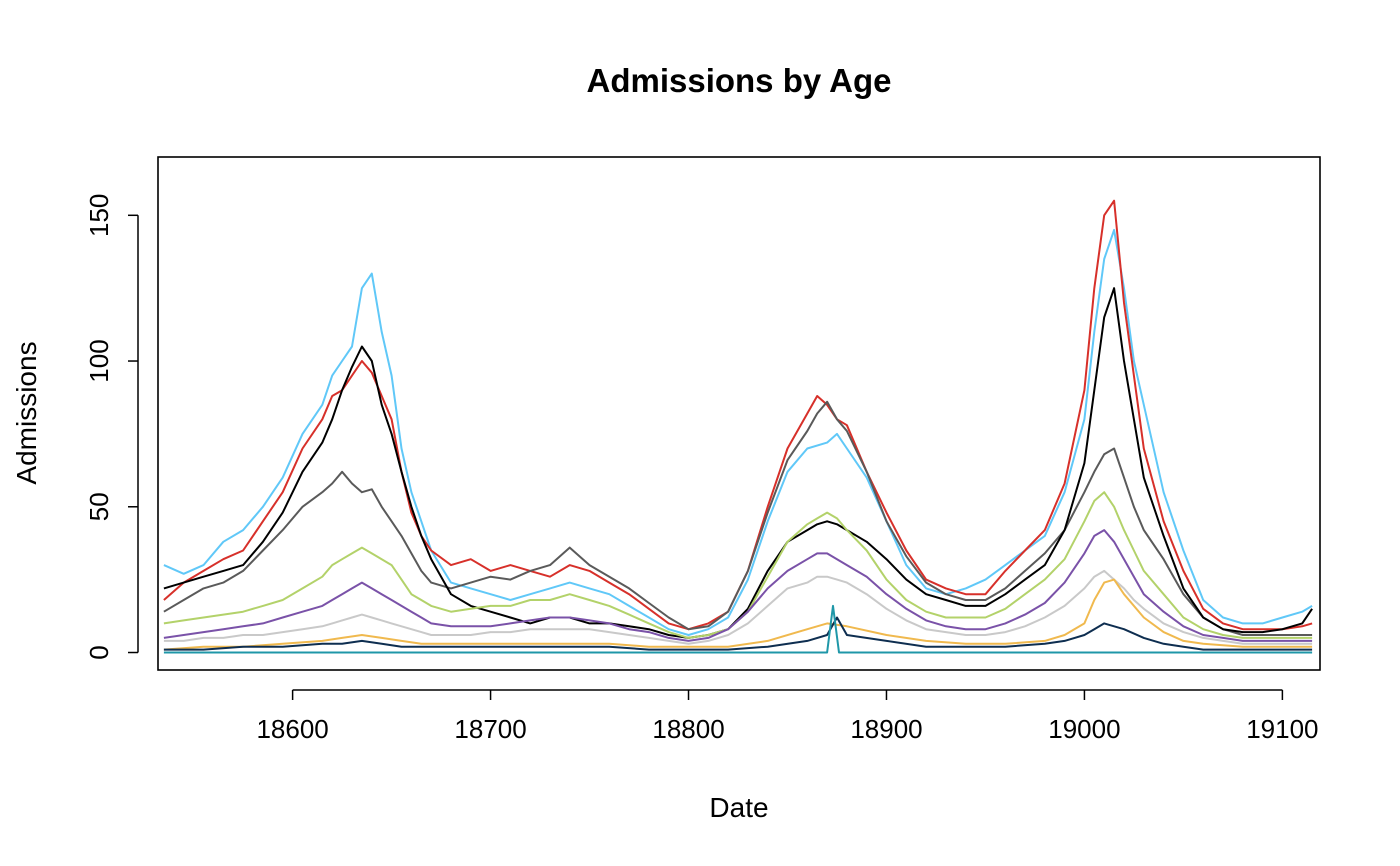 The image size is (1400, 866). What do you see at coordinates (99, 506) in the screenshot?
I see `y-tick-label: 50` at bounding box center [99, 506].